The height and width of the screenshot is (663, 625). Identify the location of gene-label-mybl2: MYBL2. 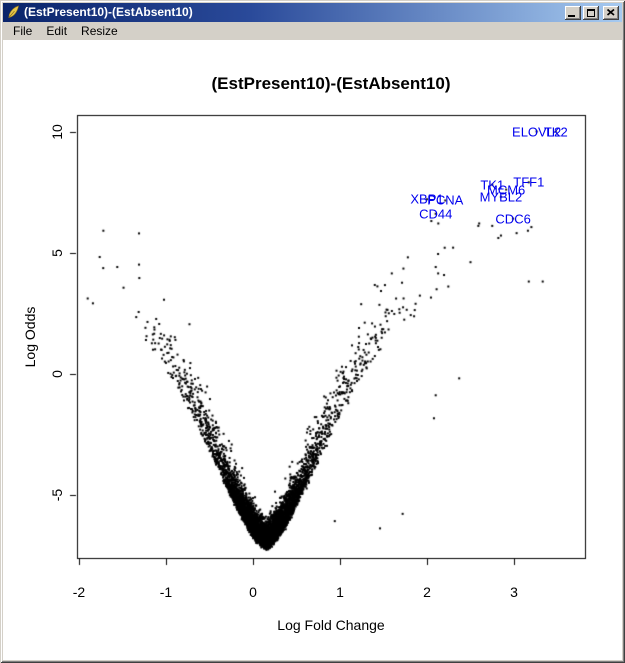
(501, 197).